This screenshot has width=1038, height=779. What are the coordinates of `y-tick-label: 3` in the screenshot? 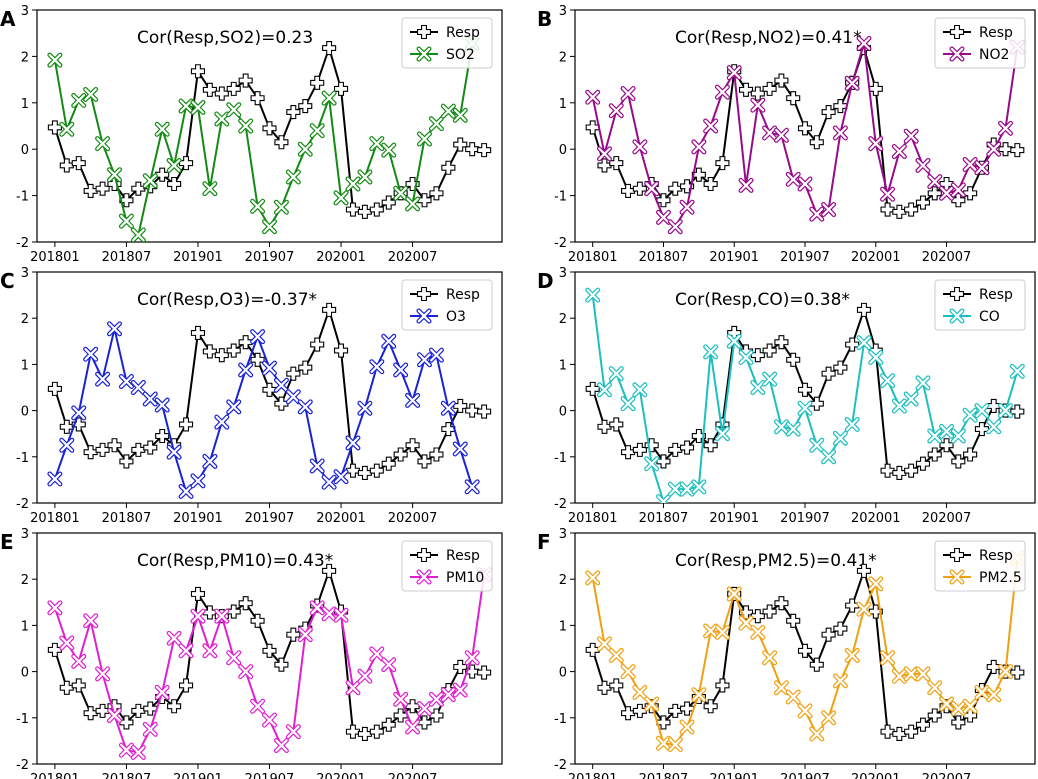 It's located at (563, 273).